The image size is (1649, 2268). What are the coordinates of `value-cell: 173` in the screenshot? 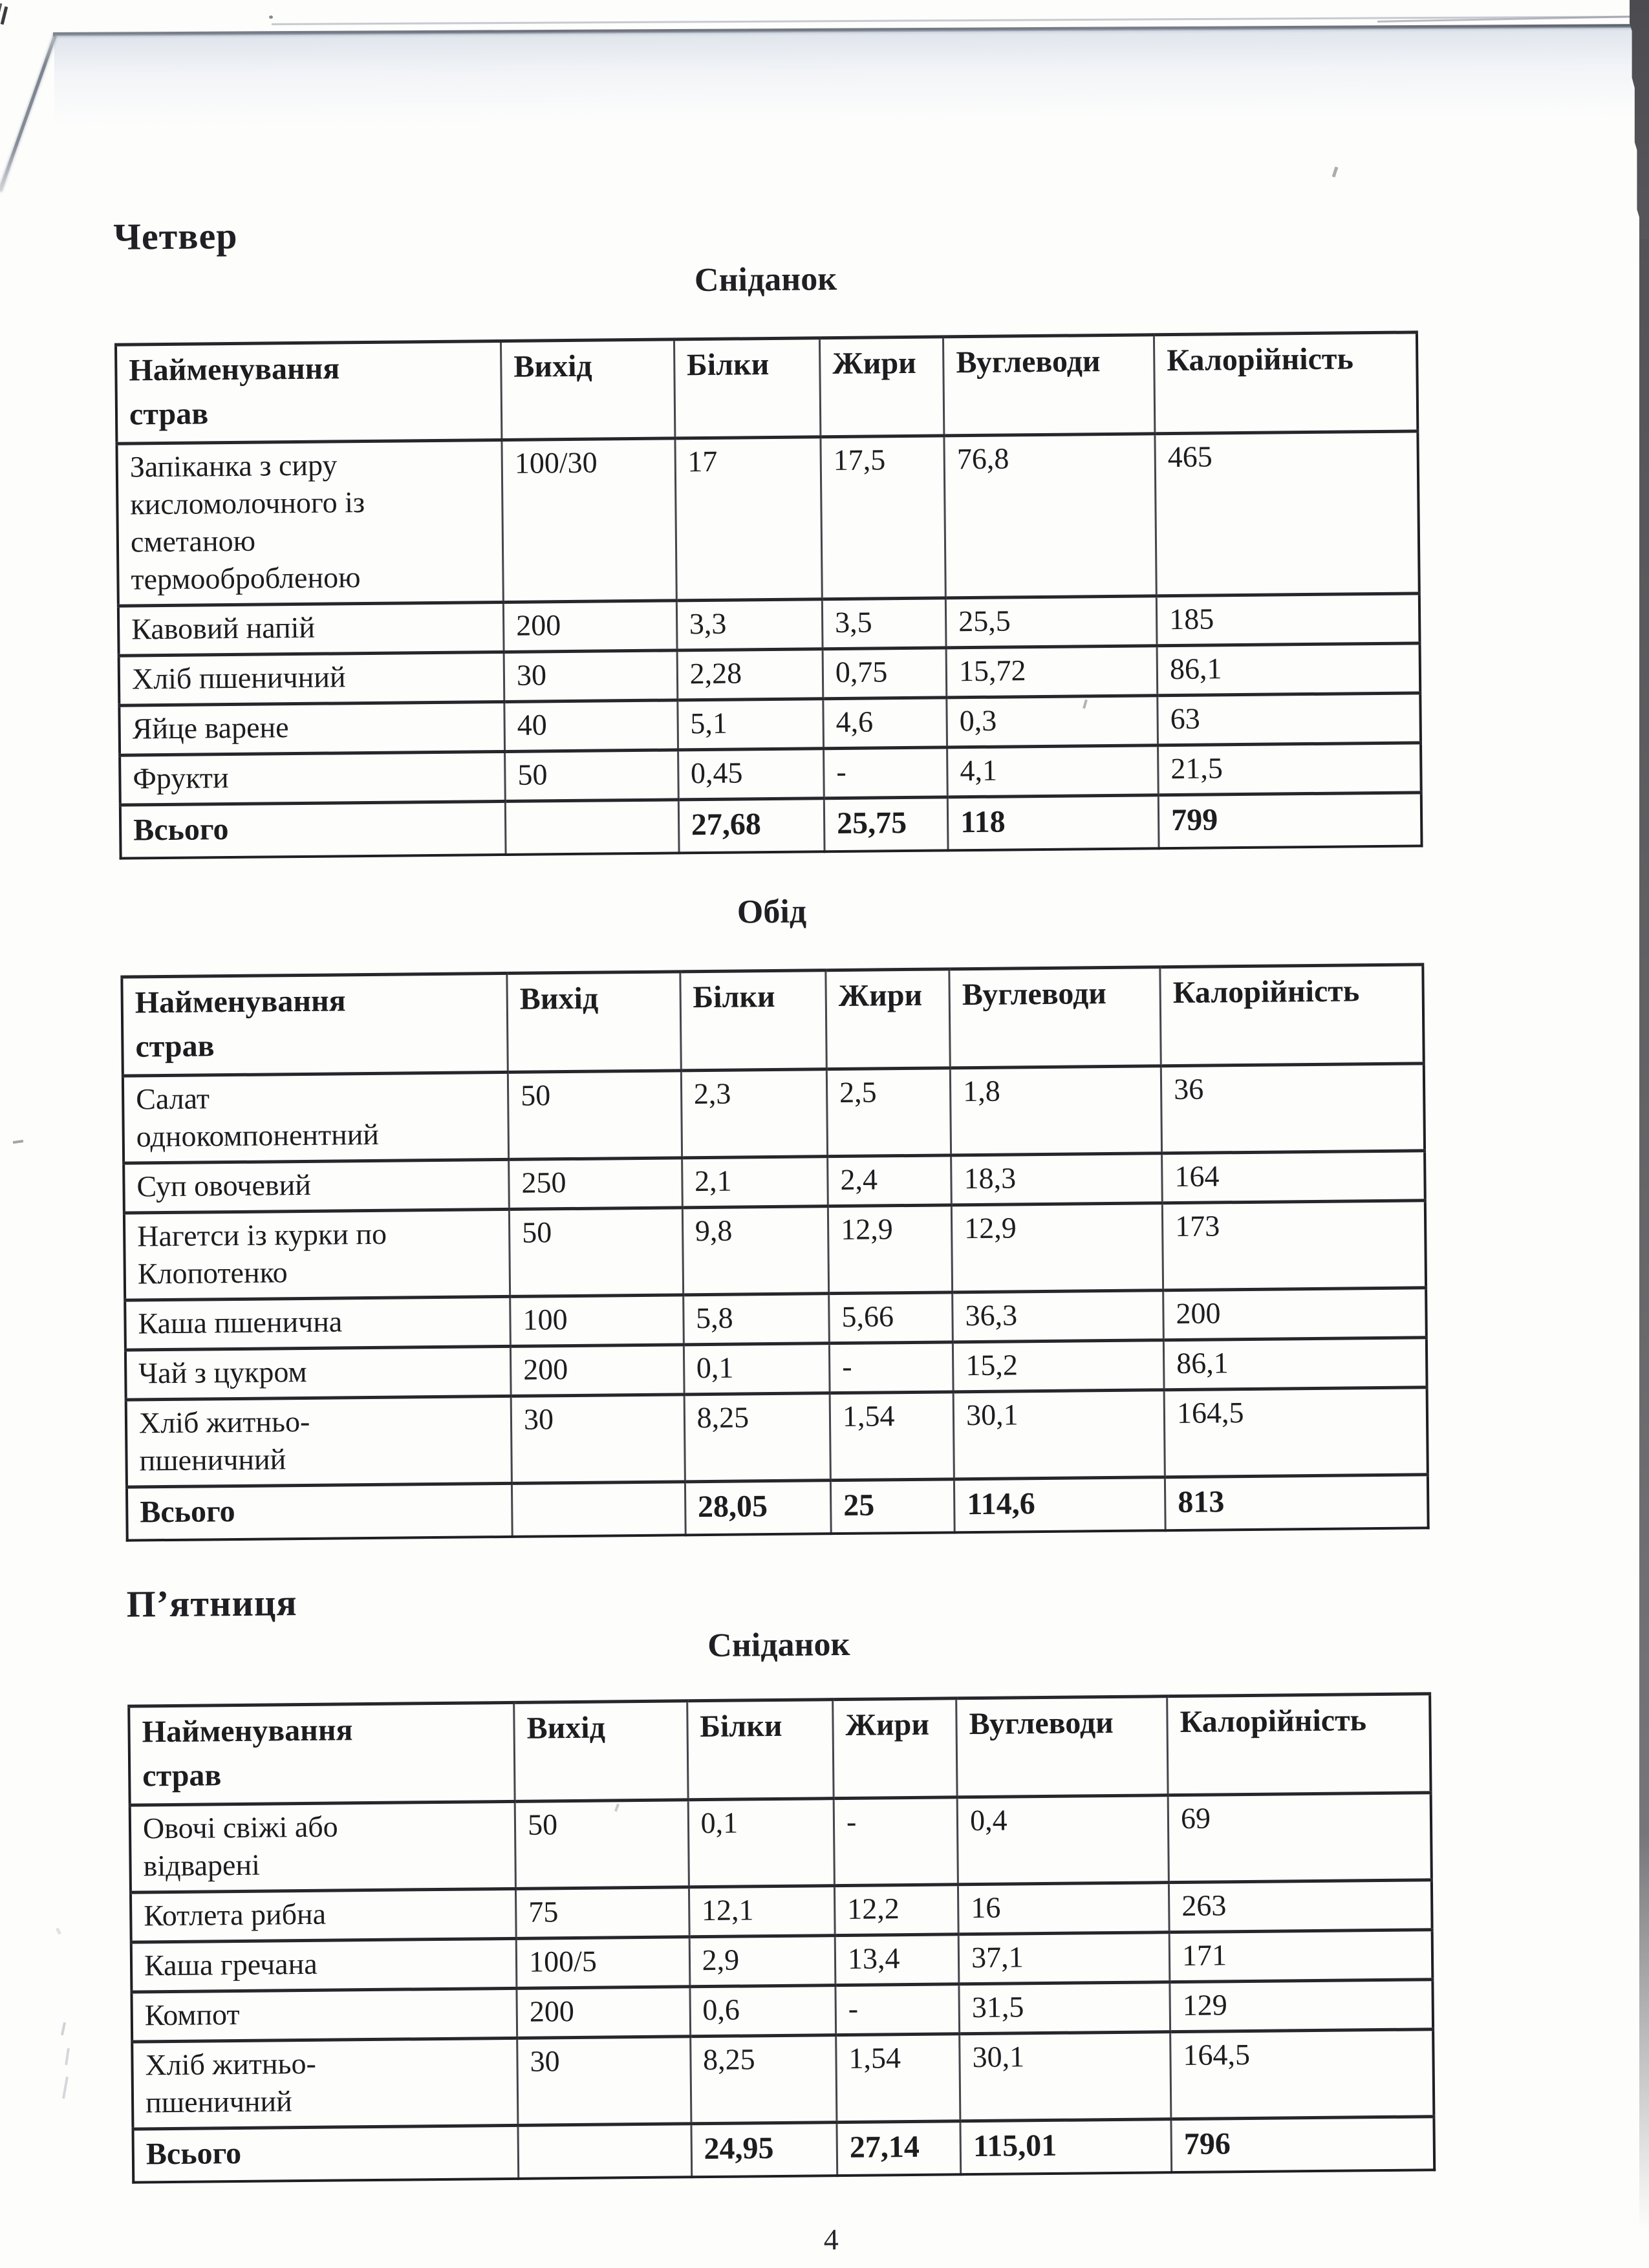 It's located at (1294, 1245).